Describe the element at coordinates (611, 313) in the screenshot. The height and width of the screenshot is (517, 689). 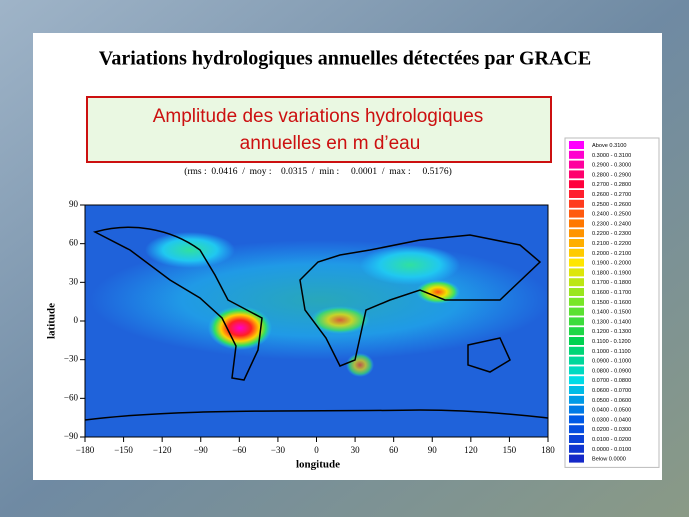
I see `legend-label: 0.1400 - 0.1500` at that location.